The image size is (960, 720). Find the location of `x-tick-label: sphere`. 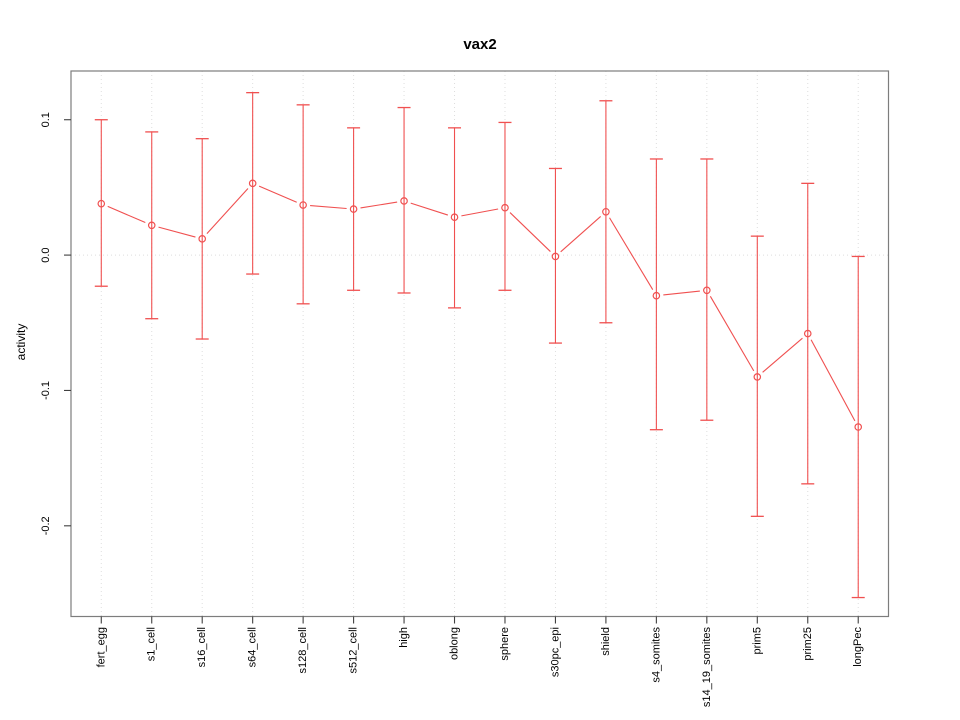

x-tick-label: sphere is located at coordinates (505, 644).